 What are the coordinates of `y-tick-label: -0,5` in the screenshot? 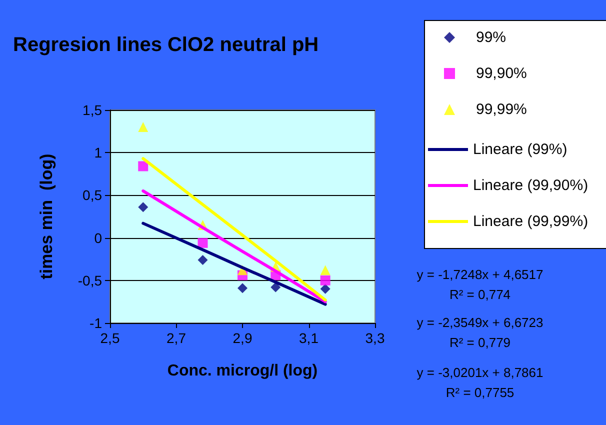 It's located at (90, 280).